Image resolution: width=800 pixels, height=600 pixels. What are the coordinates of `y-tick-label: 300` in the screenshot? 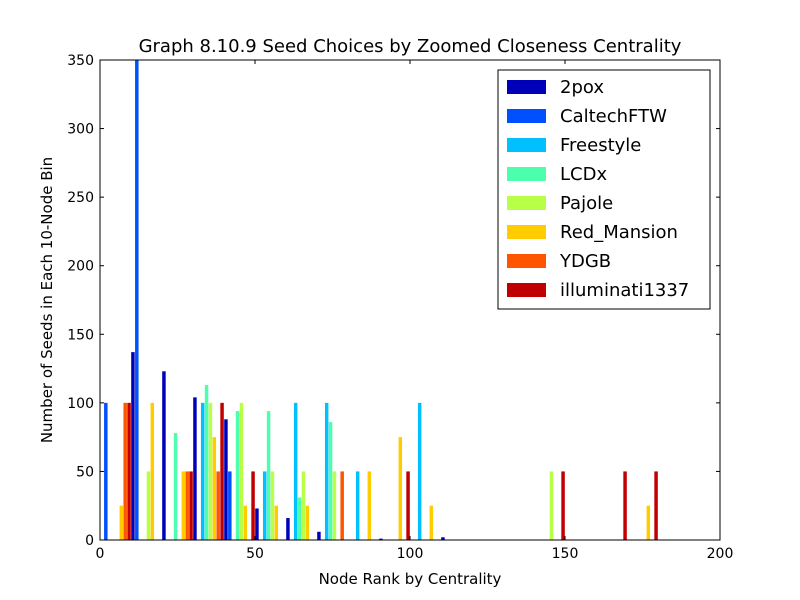 It's located at (80, 130).